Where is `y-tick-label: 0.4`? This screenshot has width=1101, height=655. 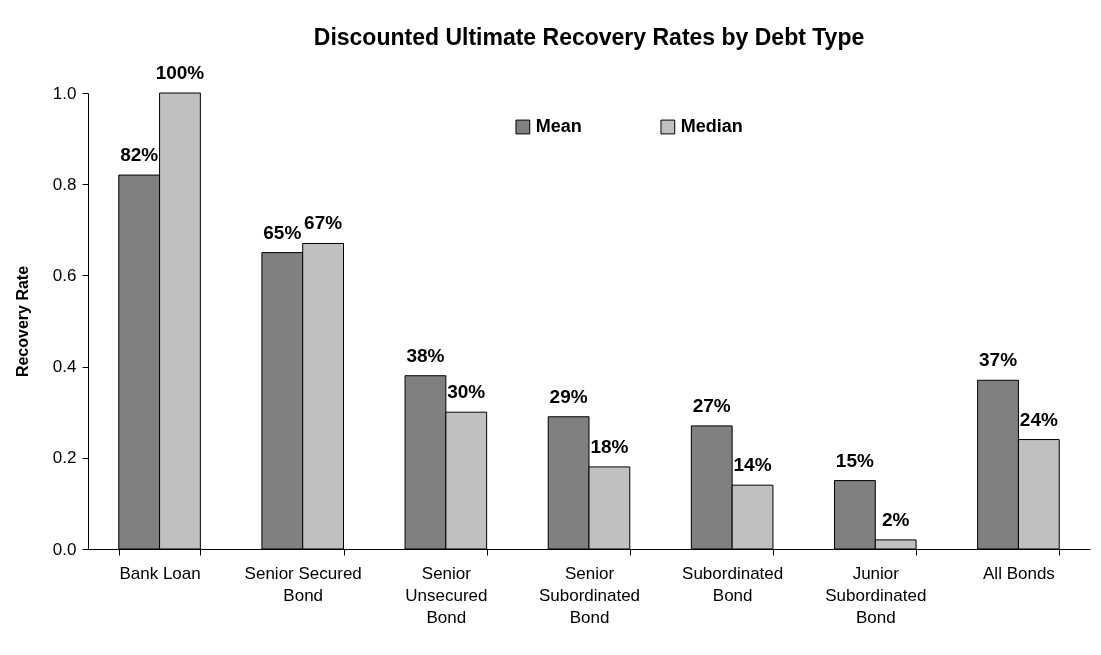
y-tick-label: 0.4 is located at coordinates (64, 367).